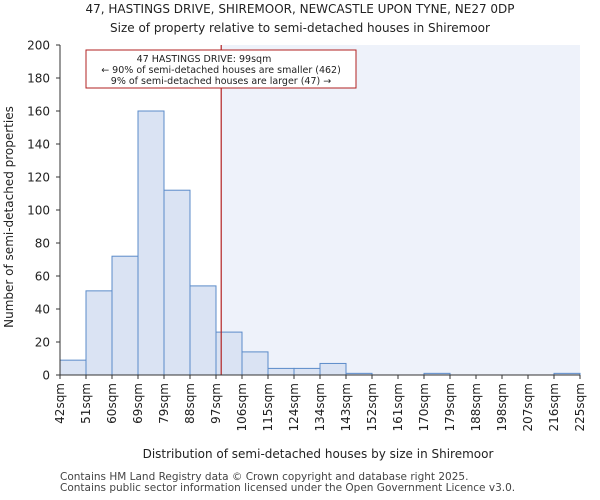 This screenshot has width=600, height=500. What do you see at coordinates (9, 217) in the screenshot?
I see `y-axis-label: Number of semi-detached properties` at bounding box center [9, 217].